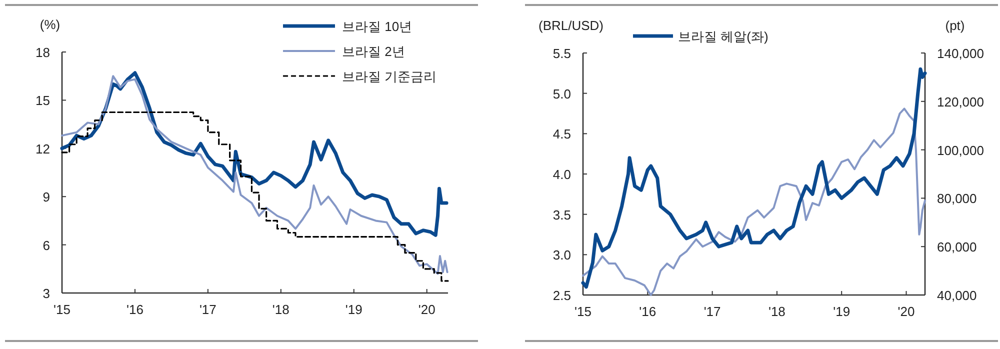 The width and height of the screenshot is (1000, 349). I want to click on y-tick-label: 12, so click(43, 148).